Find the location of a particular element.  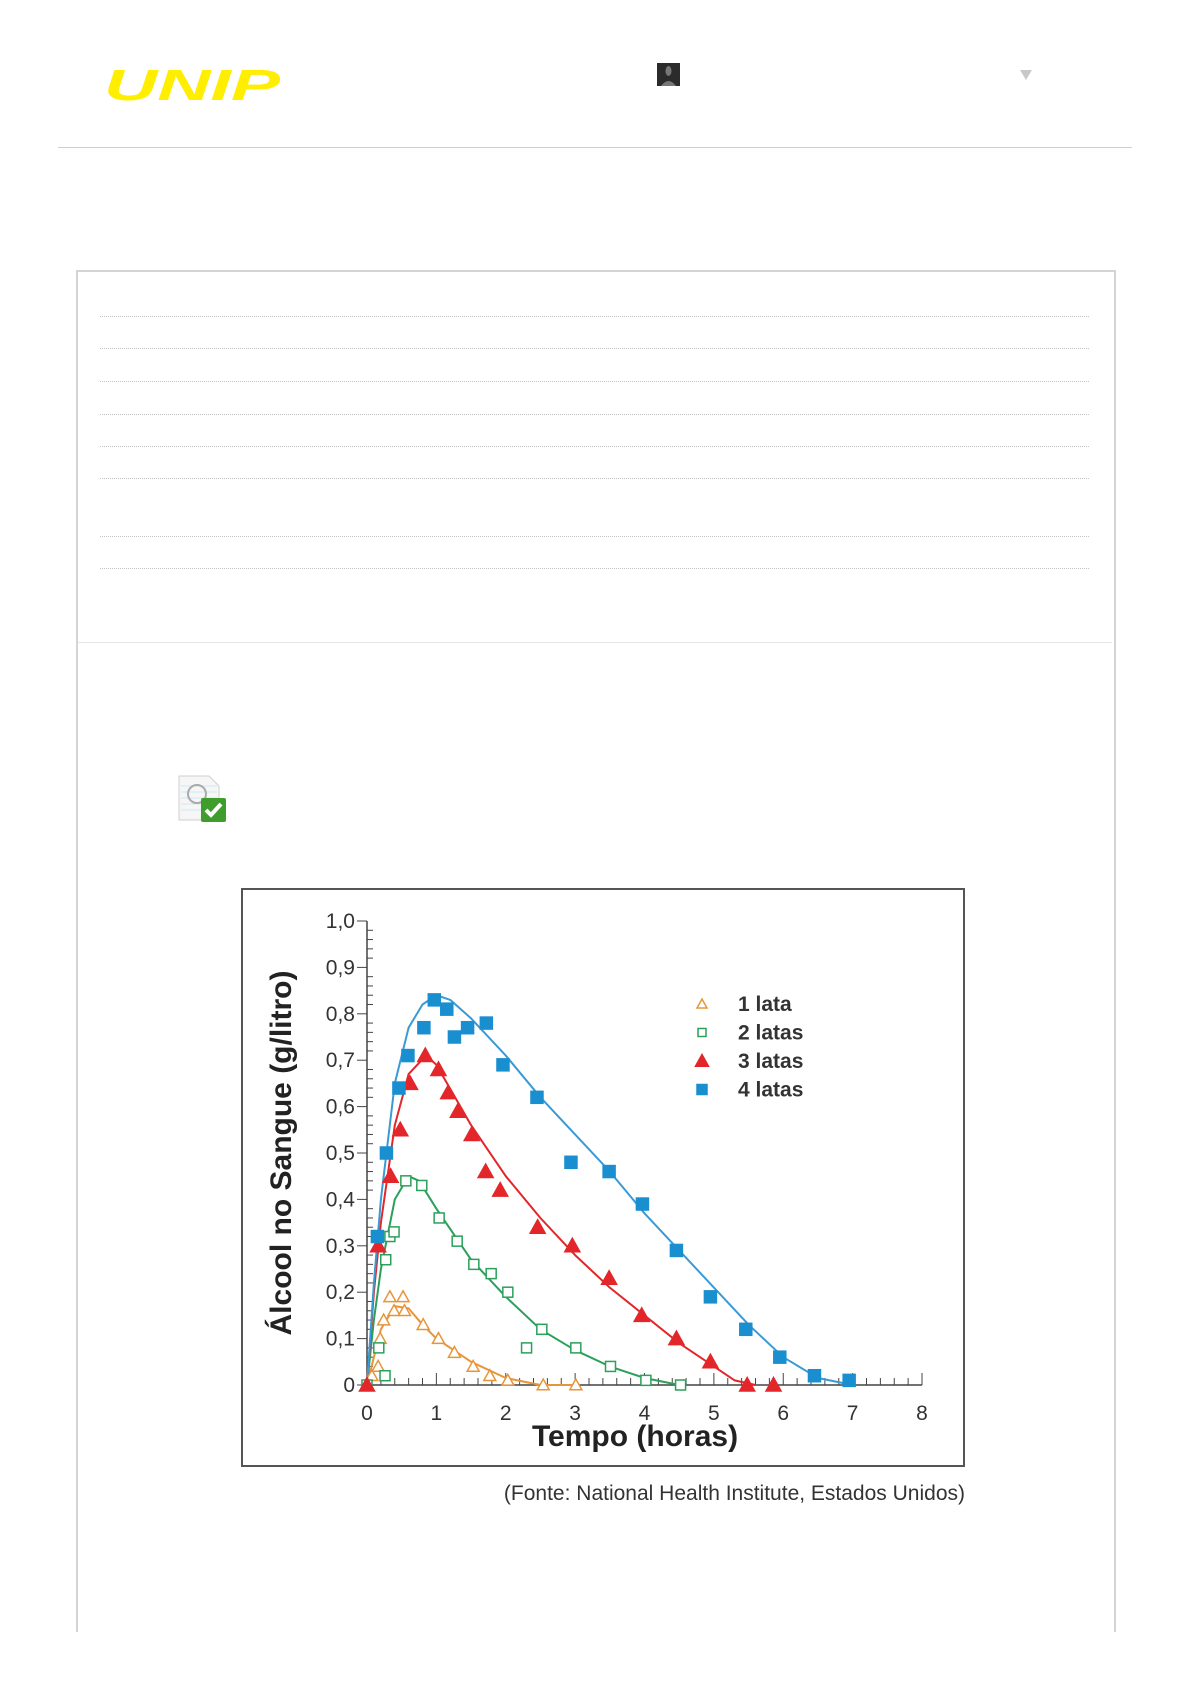

header-divider is located at coordinates (595, 147).